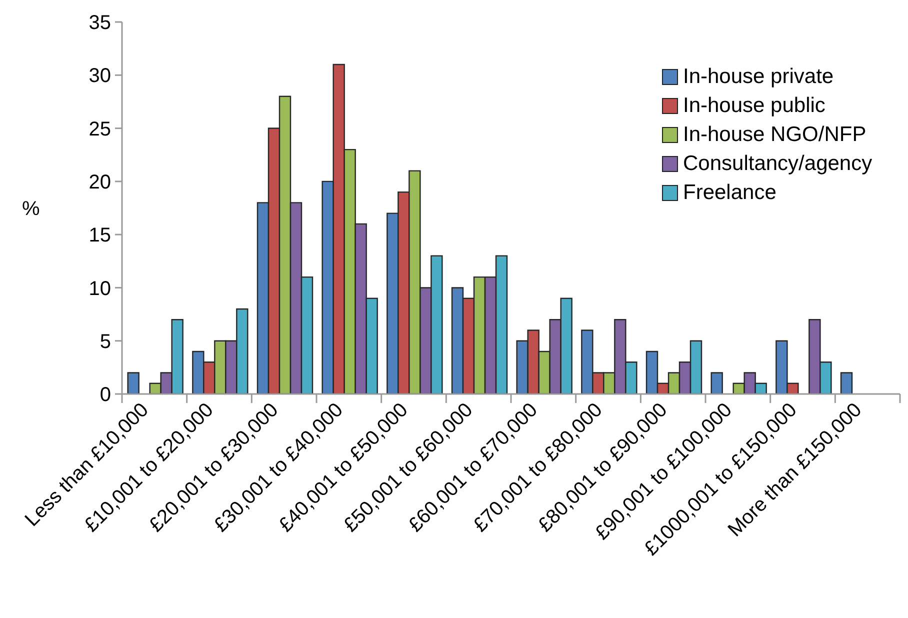 Image resolution: width=908 pixels, height=618 pixels. I want to click on y-tick-label: 5, so click(105, 341).